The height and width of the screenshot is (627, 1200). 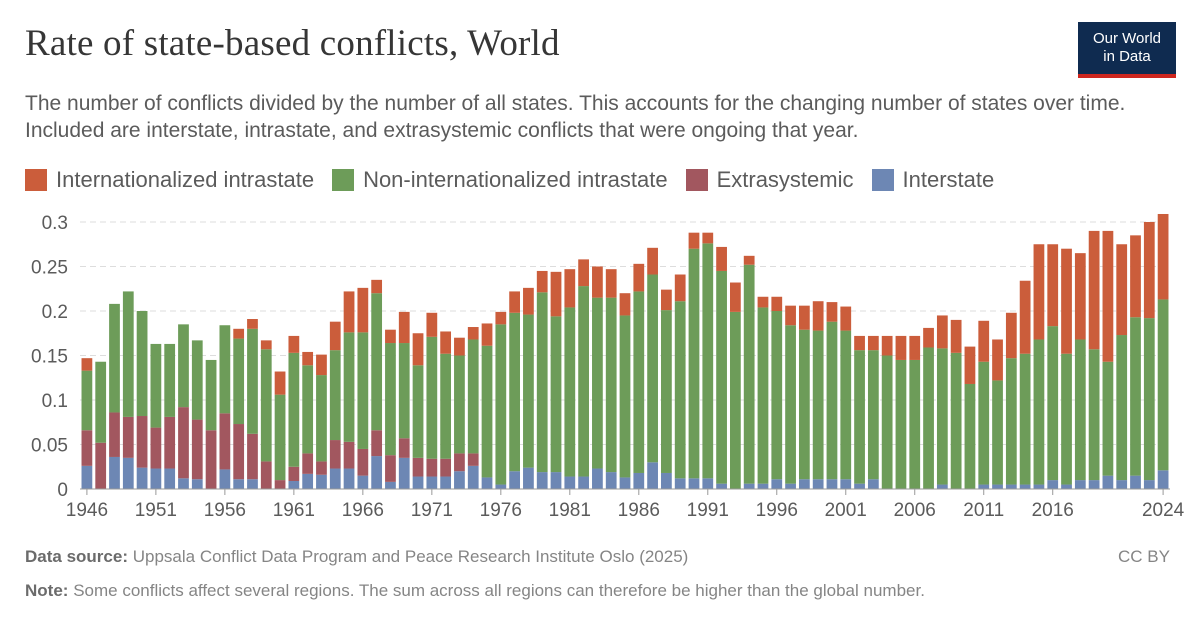 What do you see at coordinates (169, 180) in the screenshot?
I see `legend-item-internationalized: Internationalized intrastate` at bounding box center [169, 180].